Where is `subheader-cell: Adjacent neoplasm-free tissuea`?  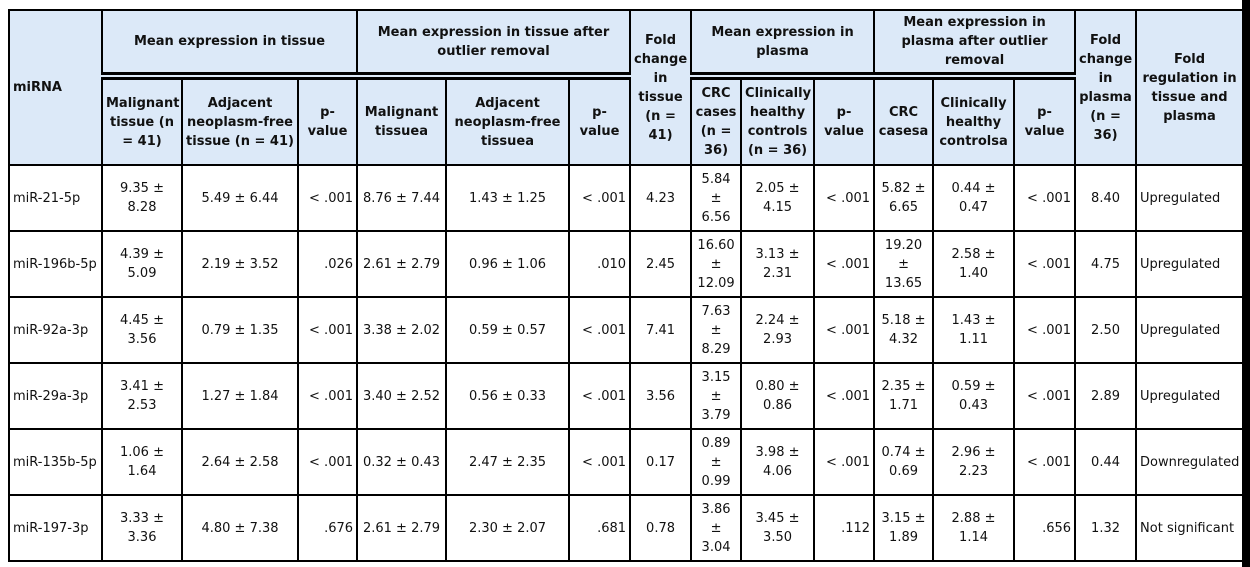 subheader-cell: Adjacent neoplasm-free tissuea is located at coordinates (508, 120).